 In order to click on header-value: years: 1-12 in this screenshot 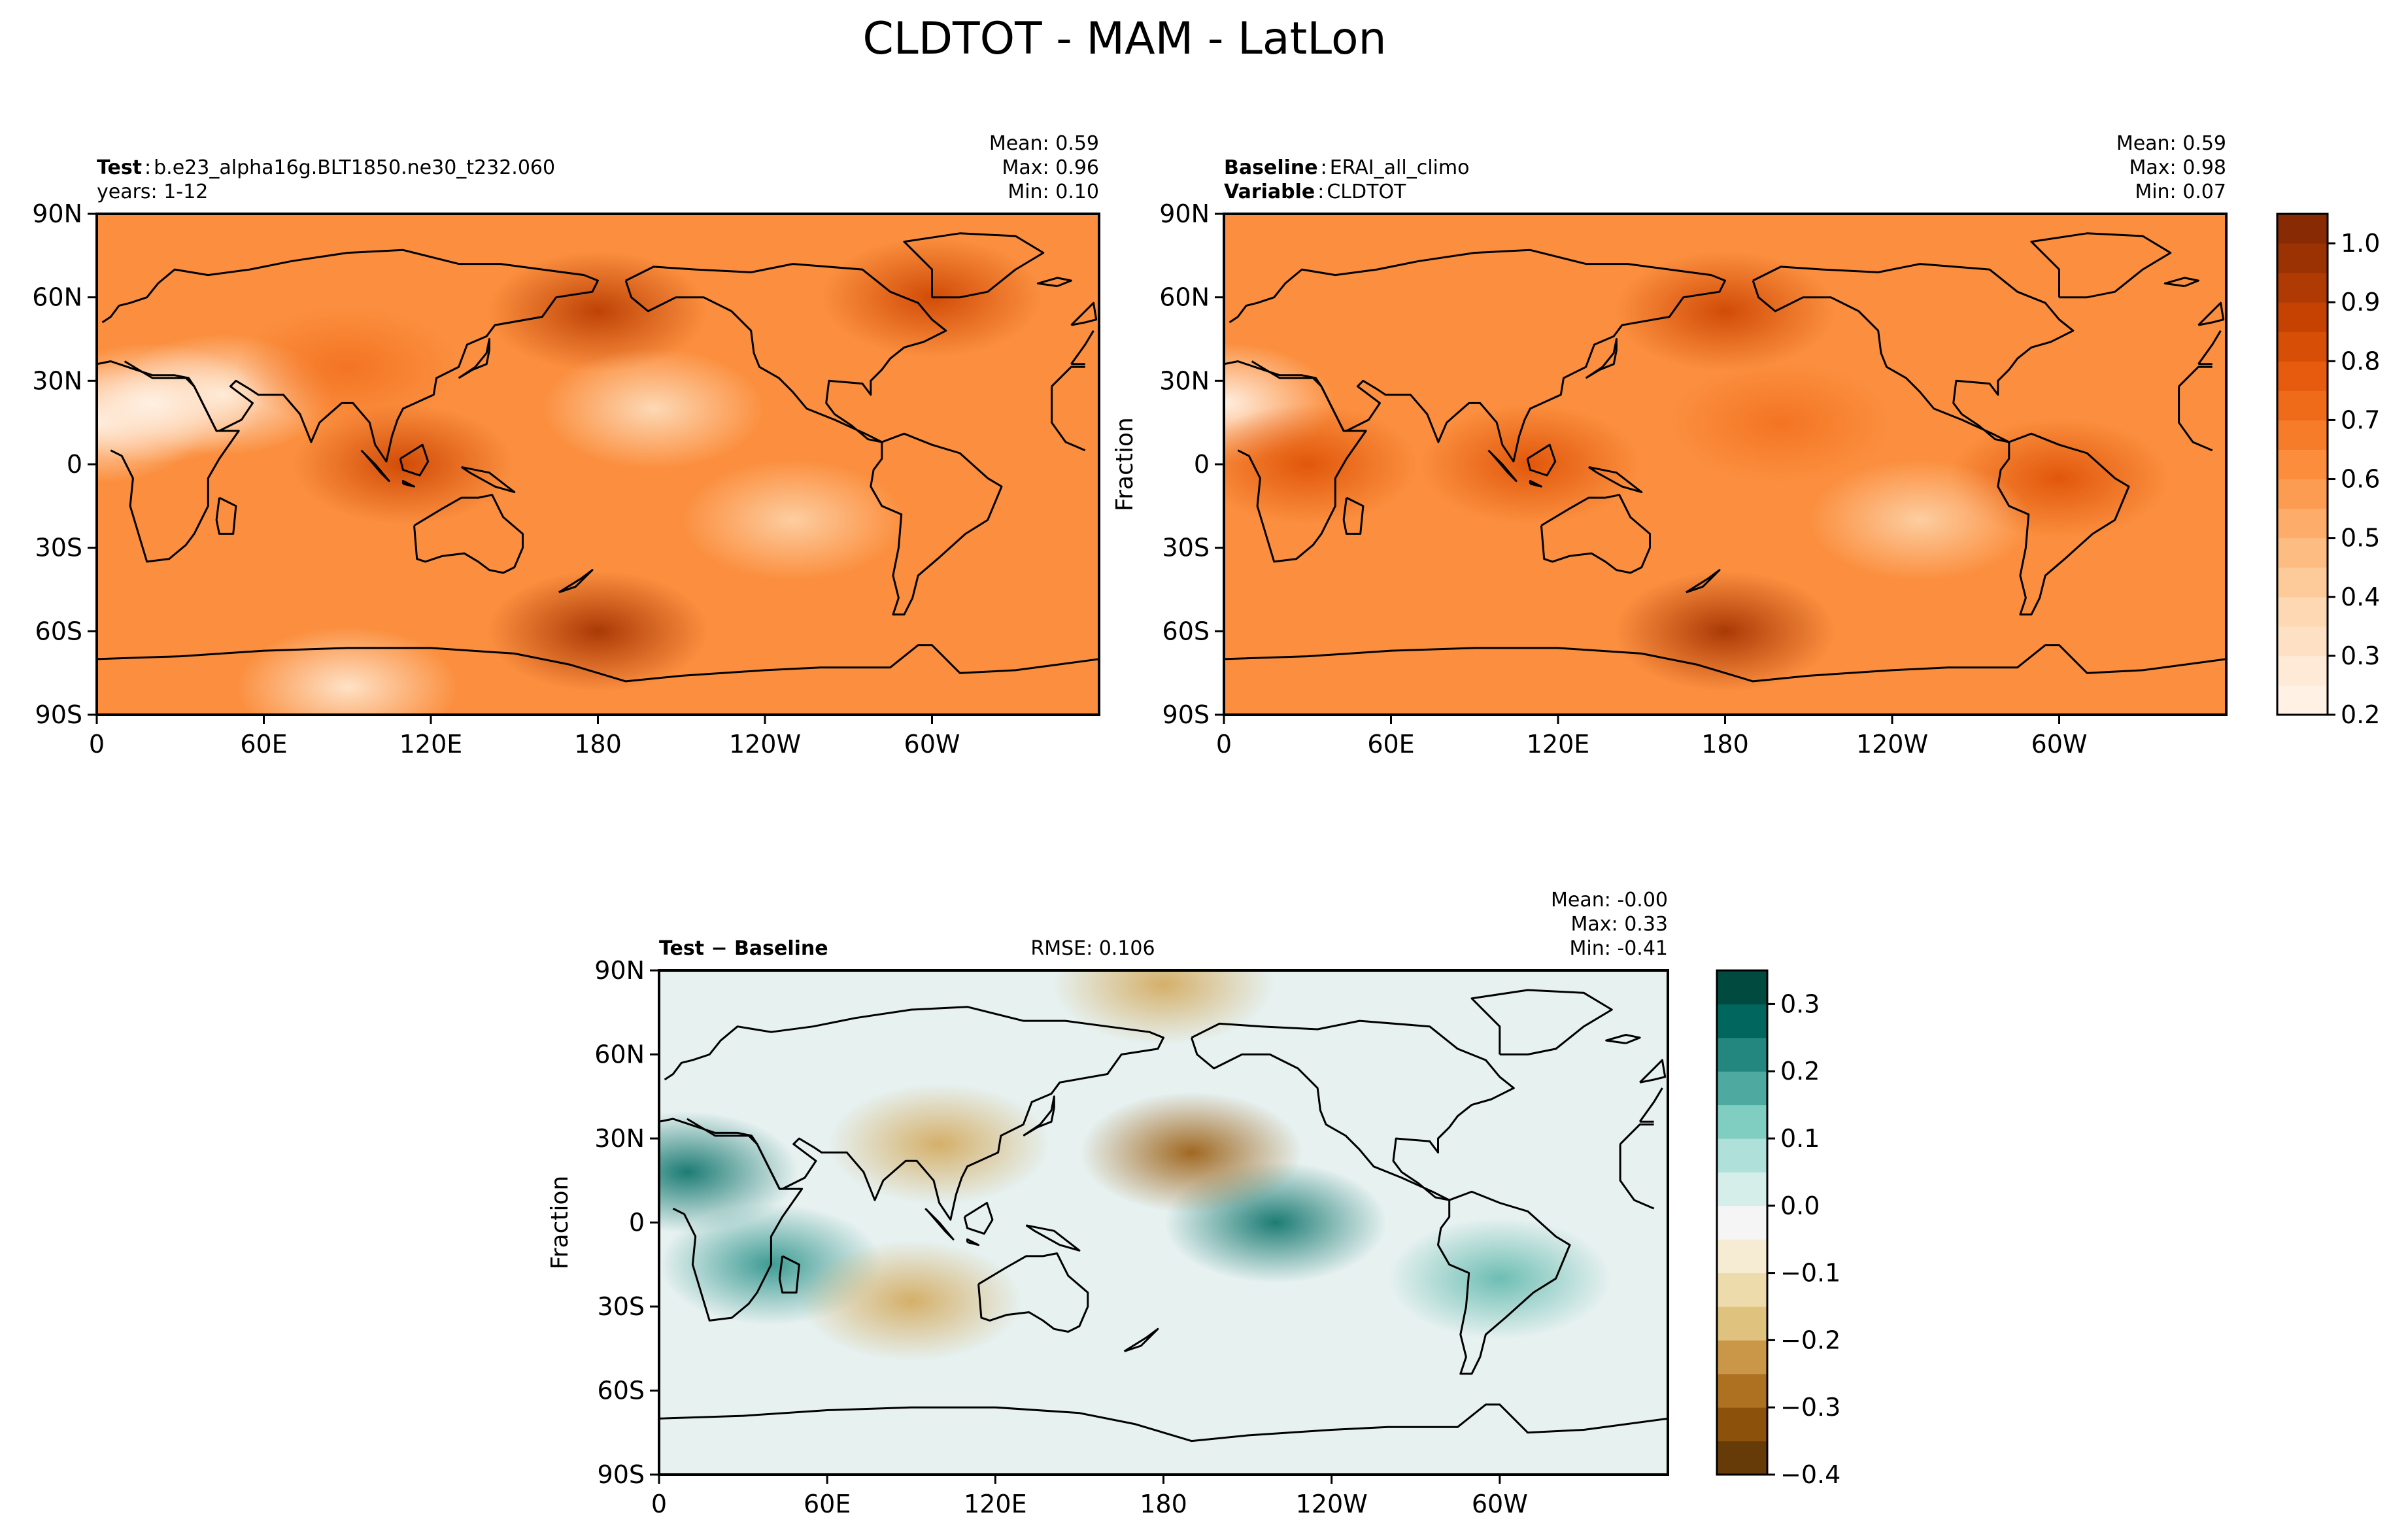, I will do `click(152, 191)`.